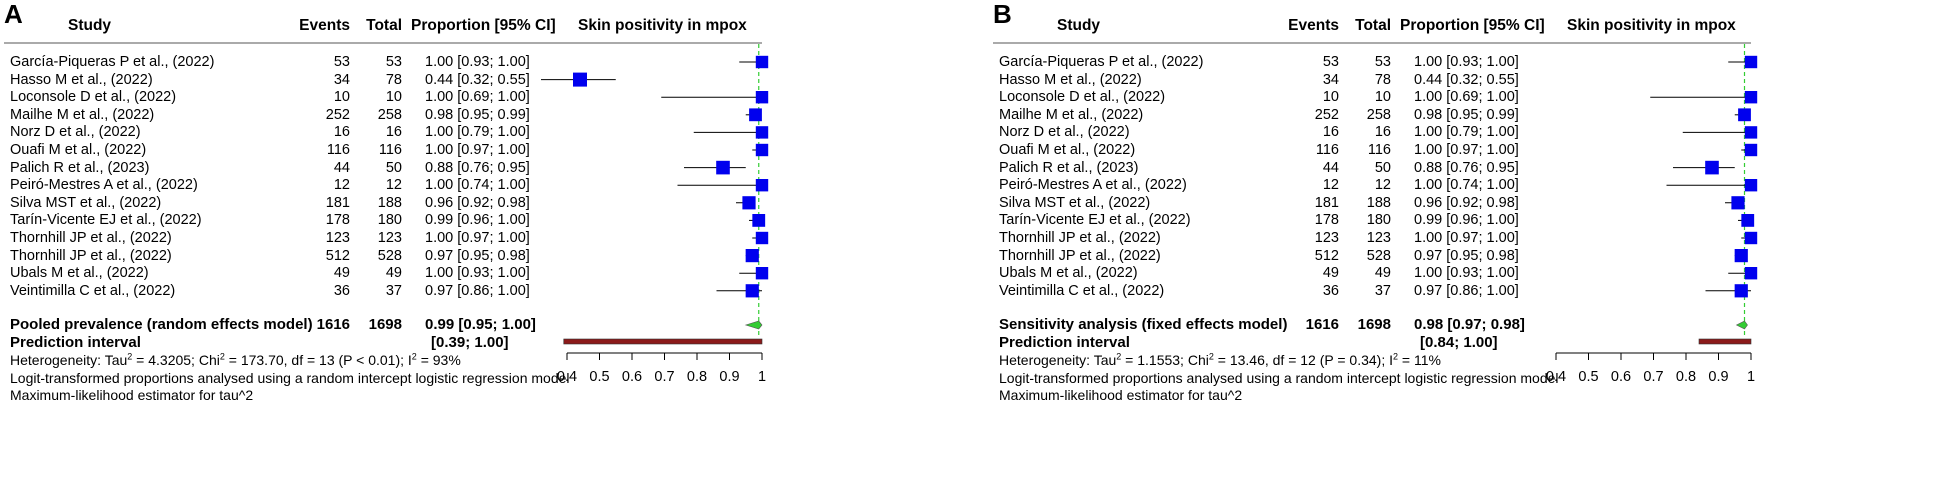 The image size is (1949, 504). What do you see at coordinates (1378, 114) in the screenshot?
I see `total-value: 258` at bounding box center [1378, 114].